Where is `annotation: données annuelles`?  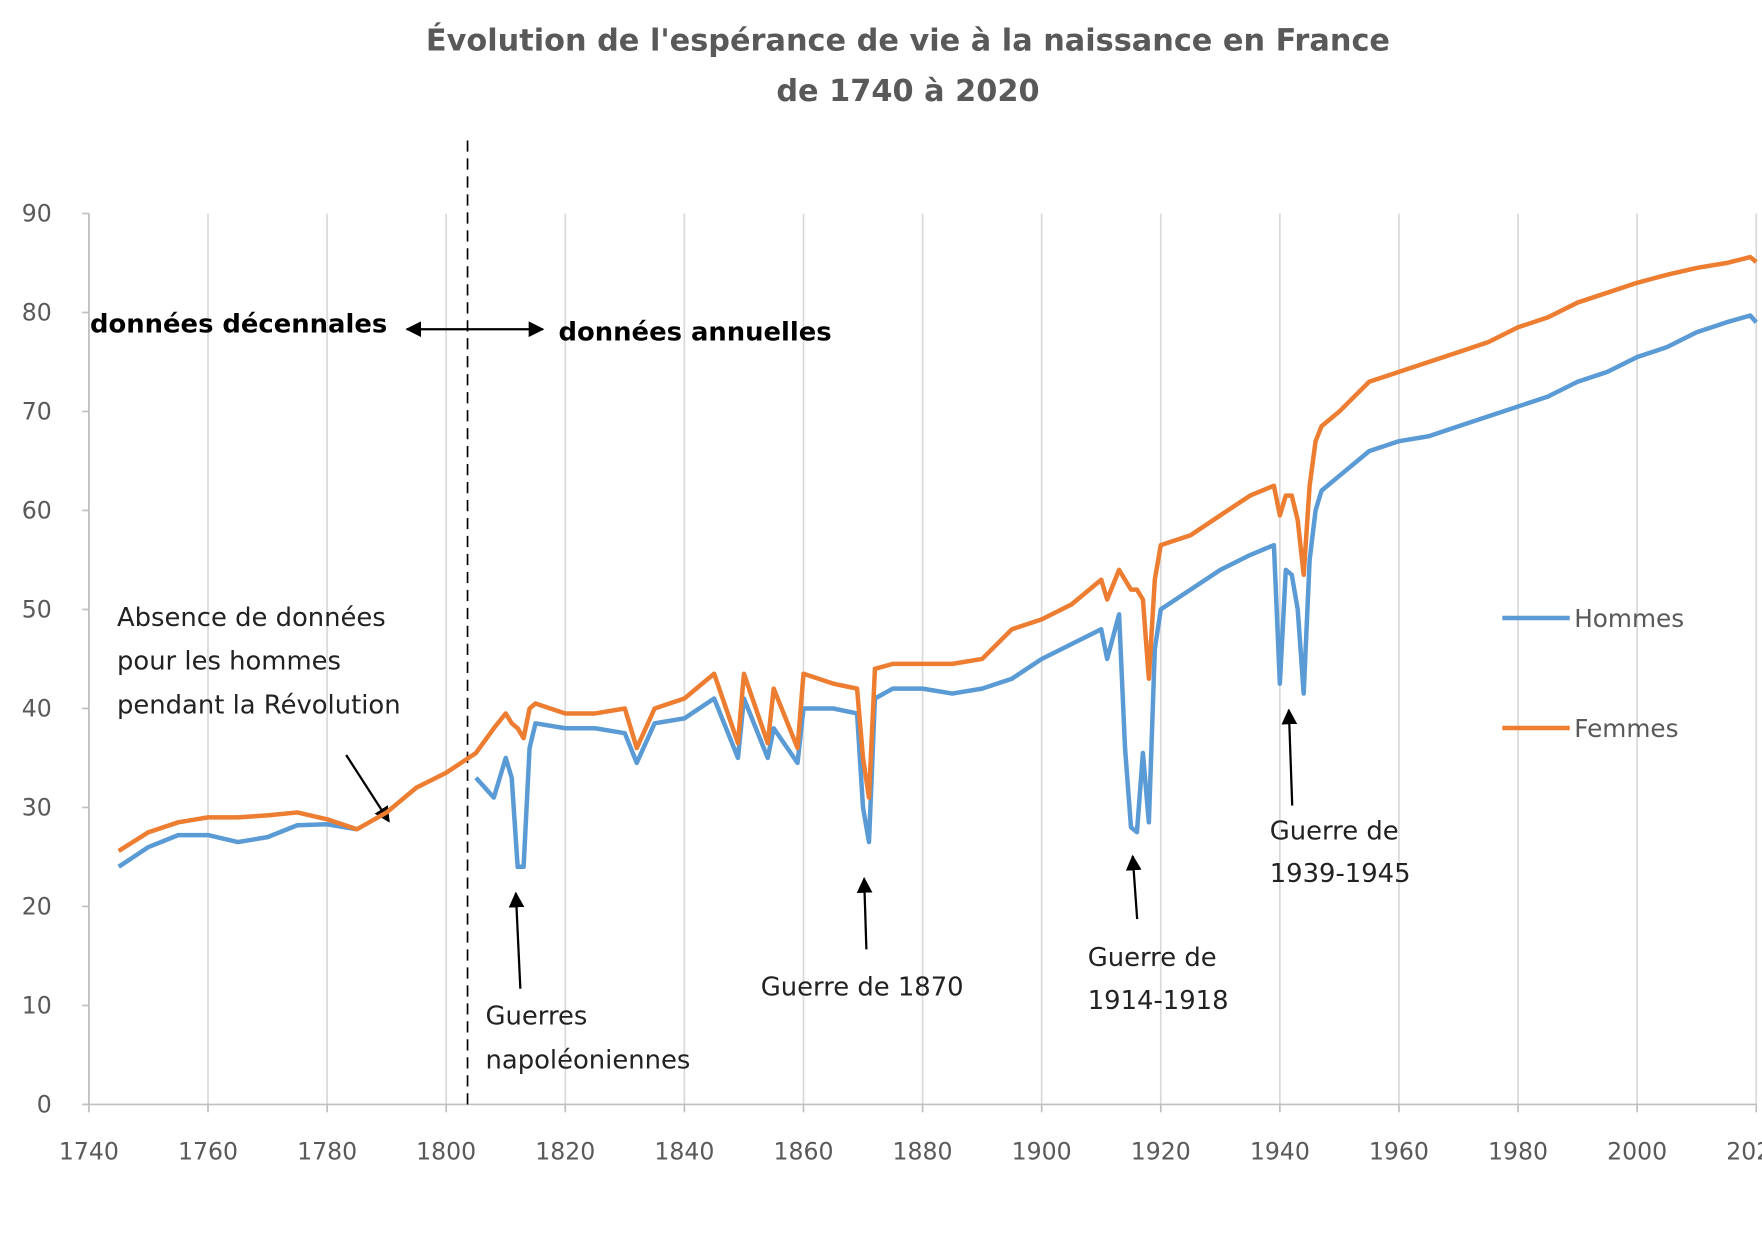
annotation: données annuelles is located at coordinates (695, 332).